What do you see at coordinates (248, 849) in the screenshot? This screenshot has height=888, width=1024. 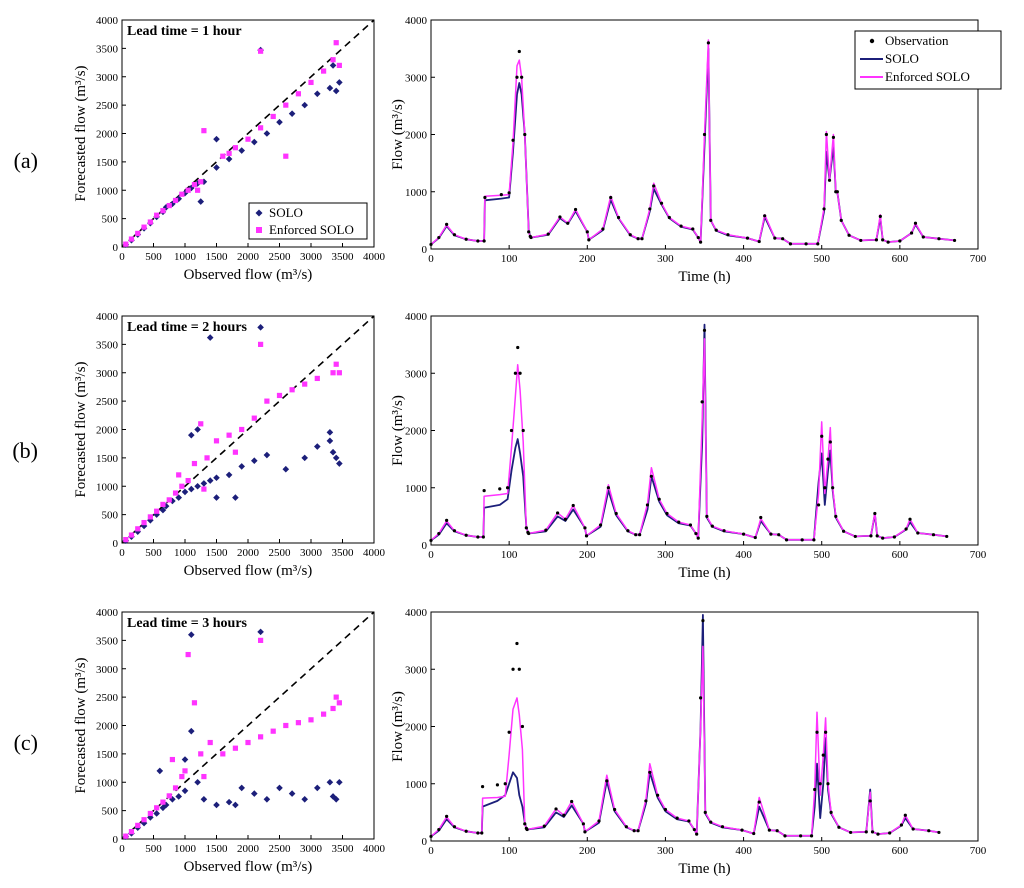 I see `x-tick-label: 2000` at bounding box center [248, 849].